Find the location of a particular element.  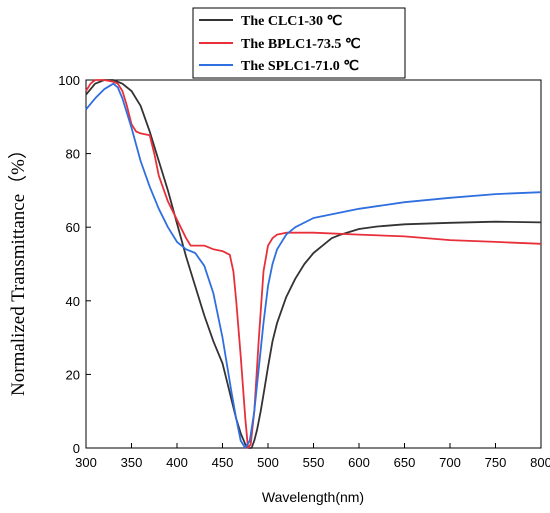

y-tick-label: 20 is located at coordinates (73, 374).